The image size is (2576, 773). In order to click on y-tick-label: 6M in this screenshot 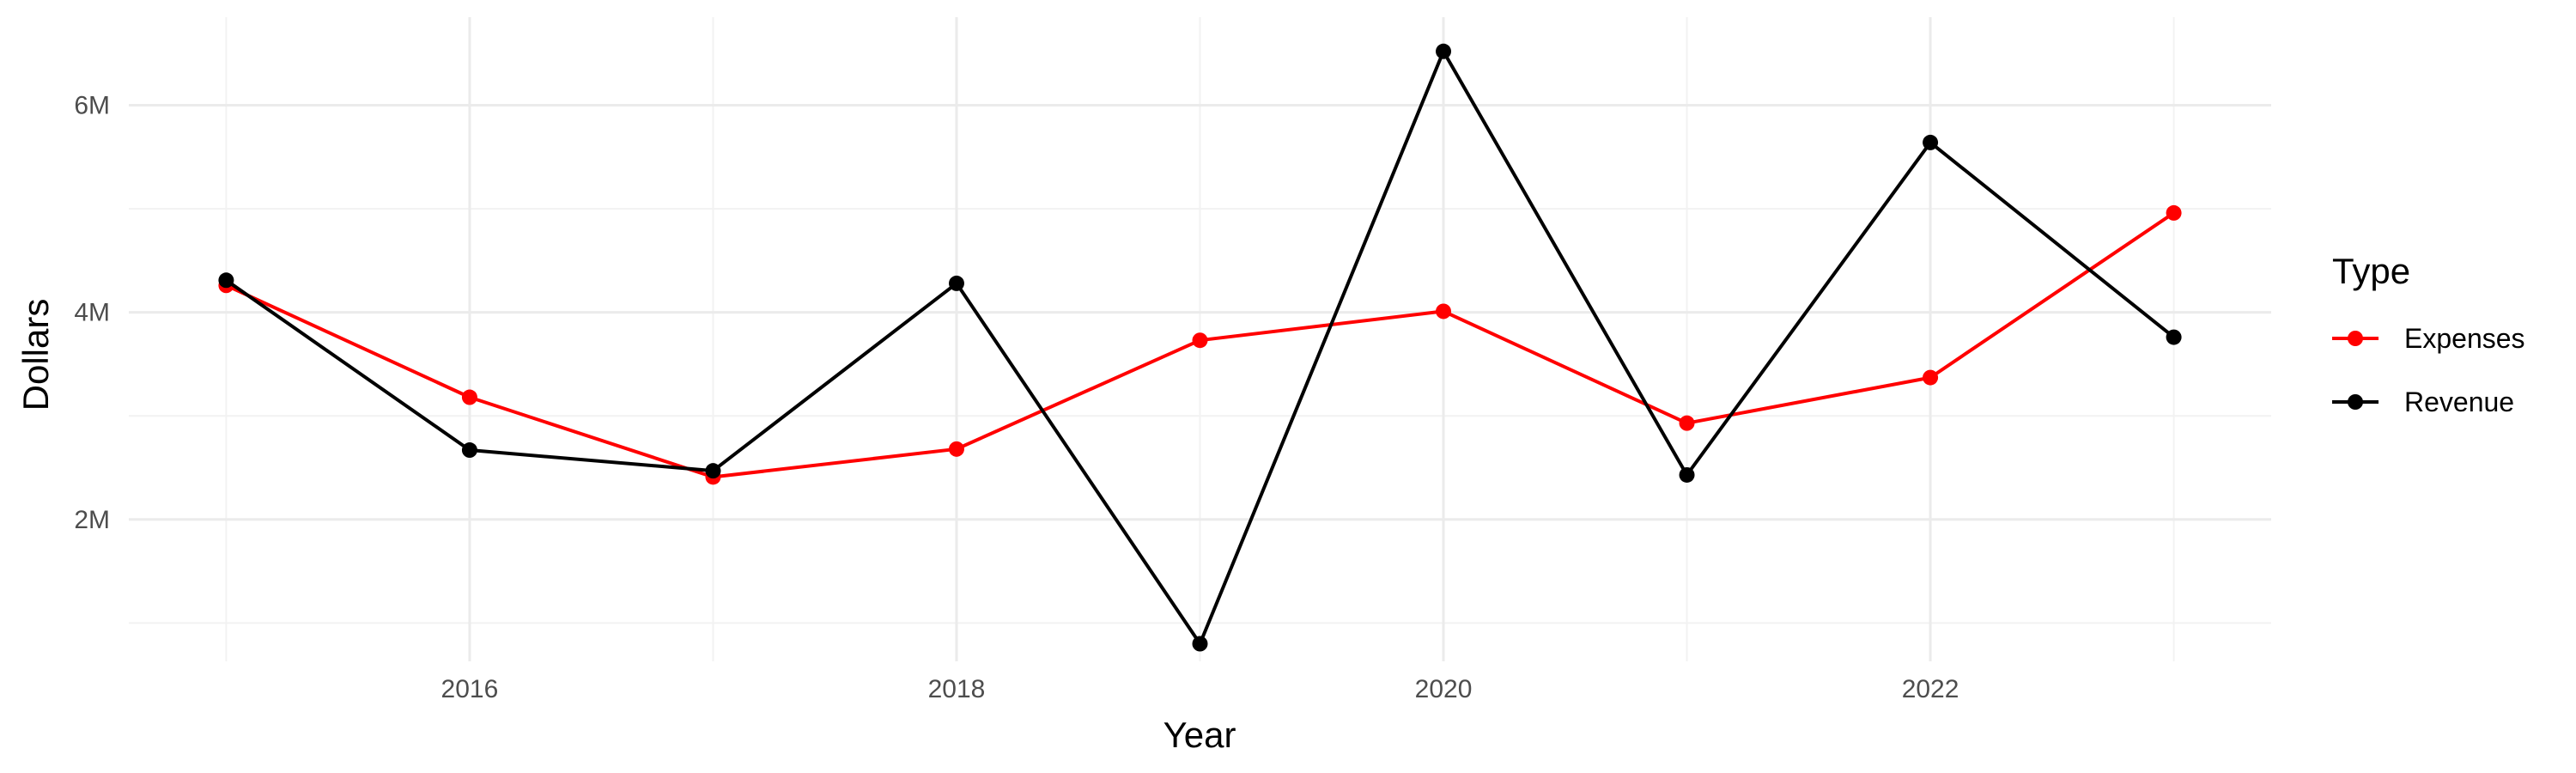, I will do `click(92, 105)`.